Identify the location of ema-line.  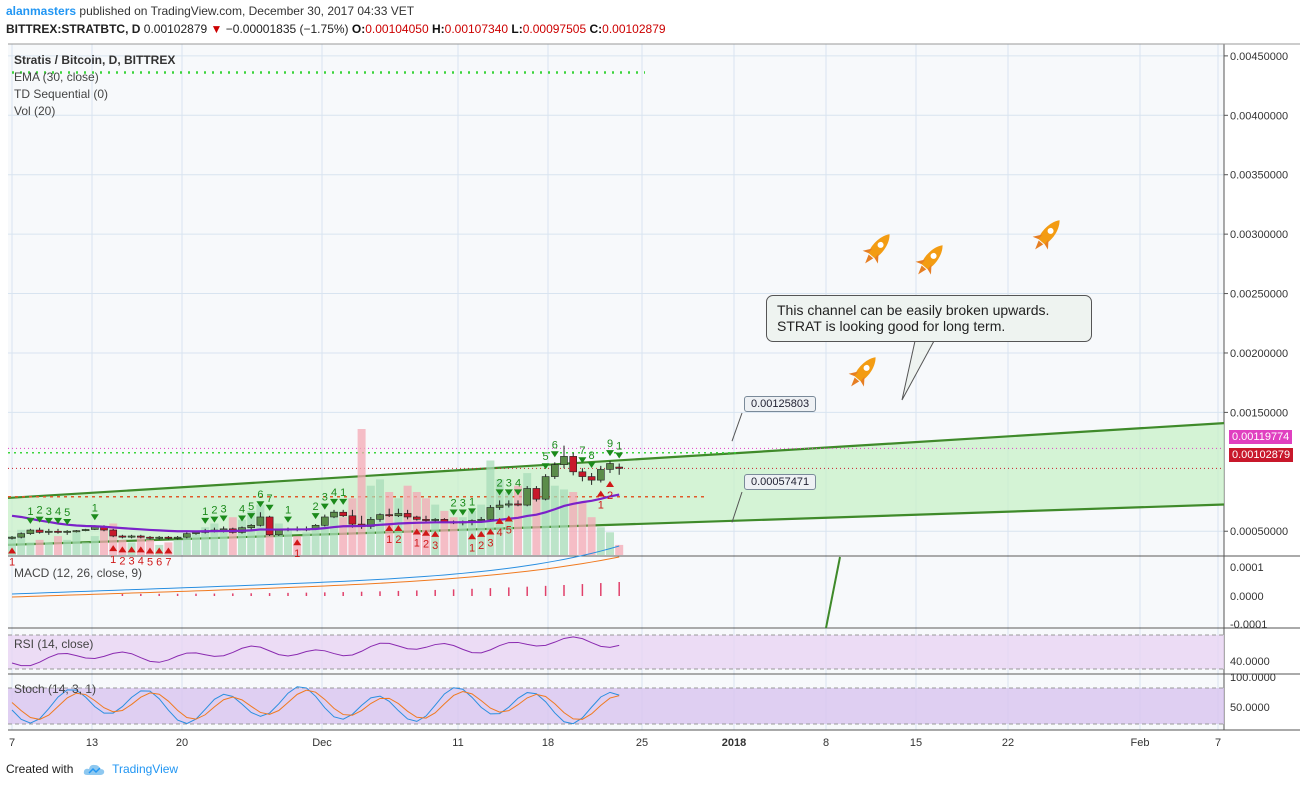
(315, 513).